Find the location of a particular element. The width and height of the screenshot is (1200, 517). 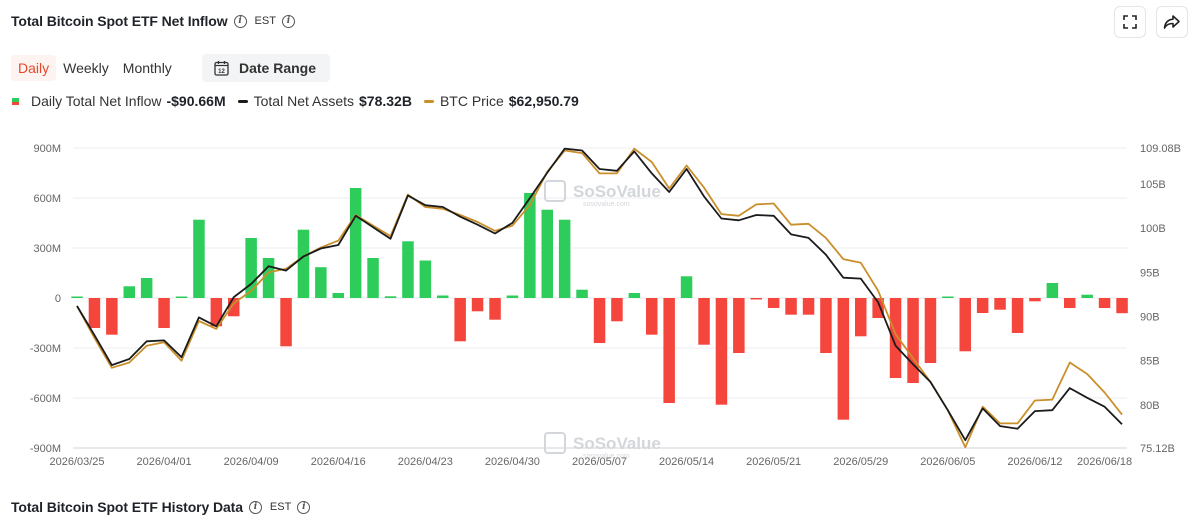

tab-monthly: Monthly is located at coordinates (147, 68).